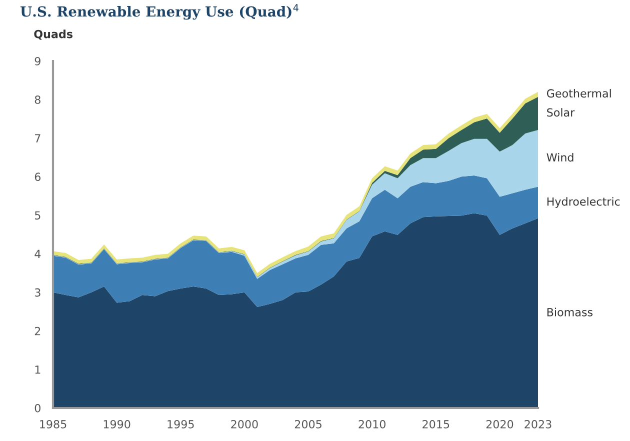 Image resolution: width=630 pixels, height=441 pixels. Describe the element at coordinates (578, 93) in the screenshot. I see `series-label: Geothermal` at that location.